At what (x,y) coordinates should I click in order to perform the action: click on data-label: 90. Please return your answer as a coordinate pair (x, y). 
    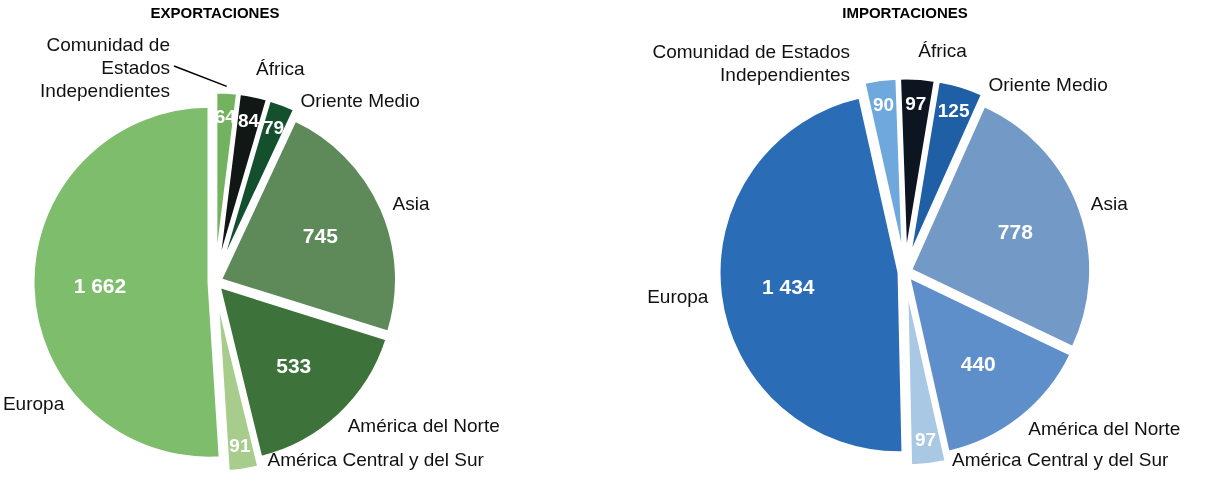
    Looking at the image, I should click on (883, 105).